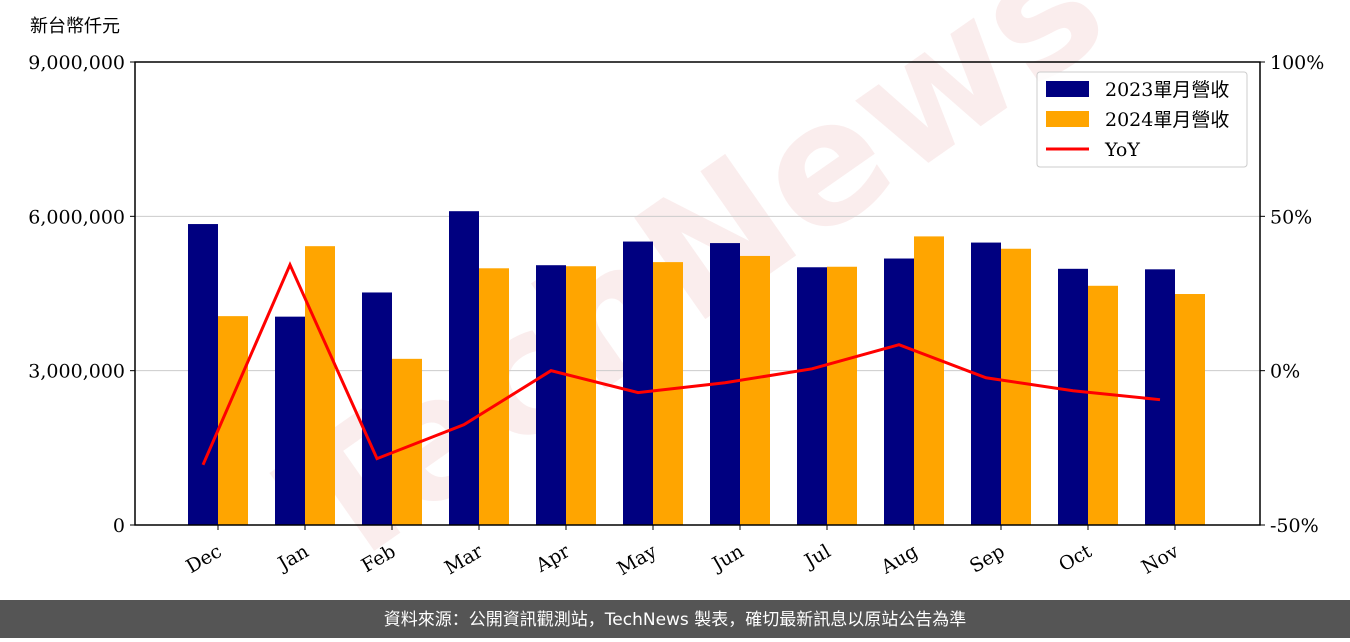  I want to click on x-tick-label: Aug, so click(899, 559).